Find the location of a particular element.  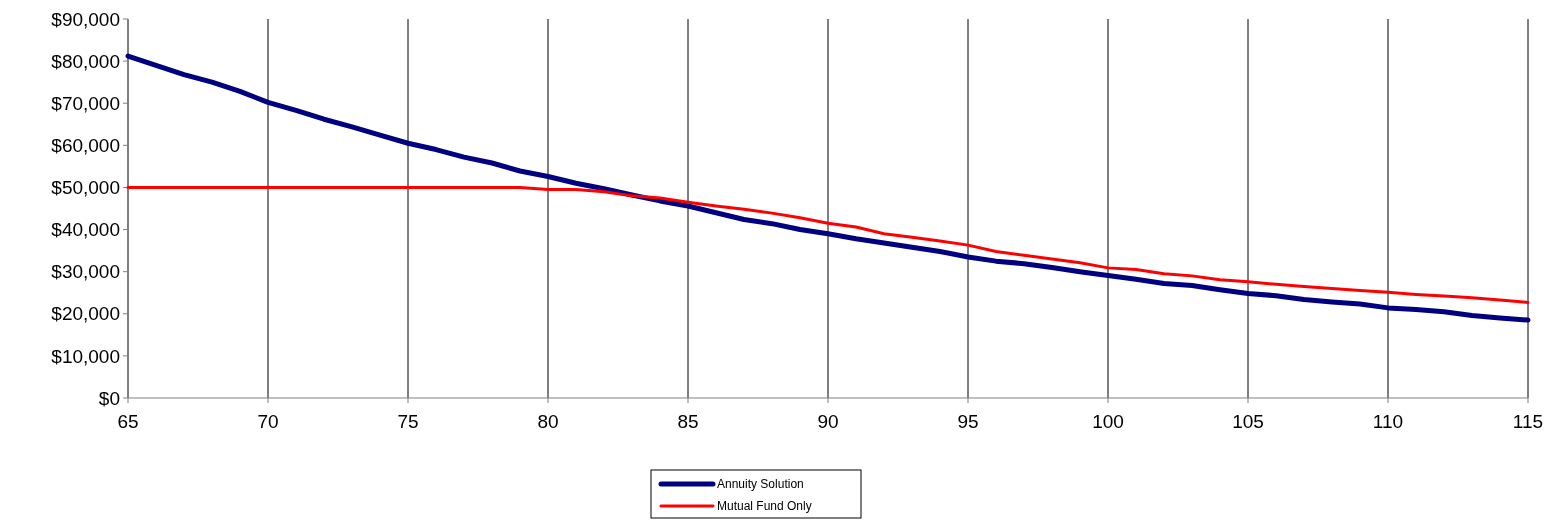

y-tick-label: $10,000 is located at coordinates (85, 356).